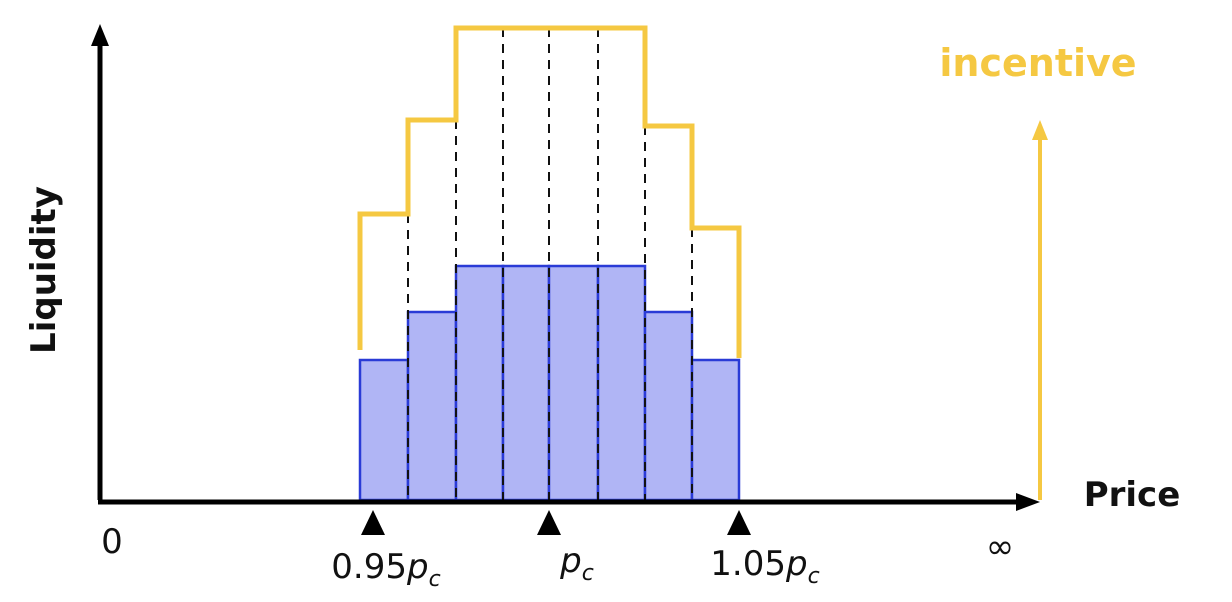  What do you see at coordinates (1132, 495) in the screenshot?
I see `x-axis-label: Price` at bounding box center [1132, 495].